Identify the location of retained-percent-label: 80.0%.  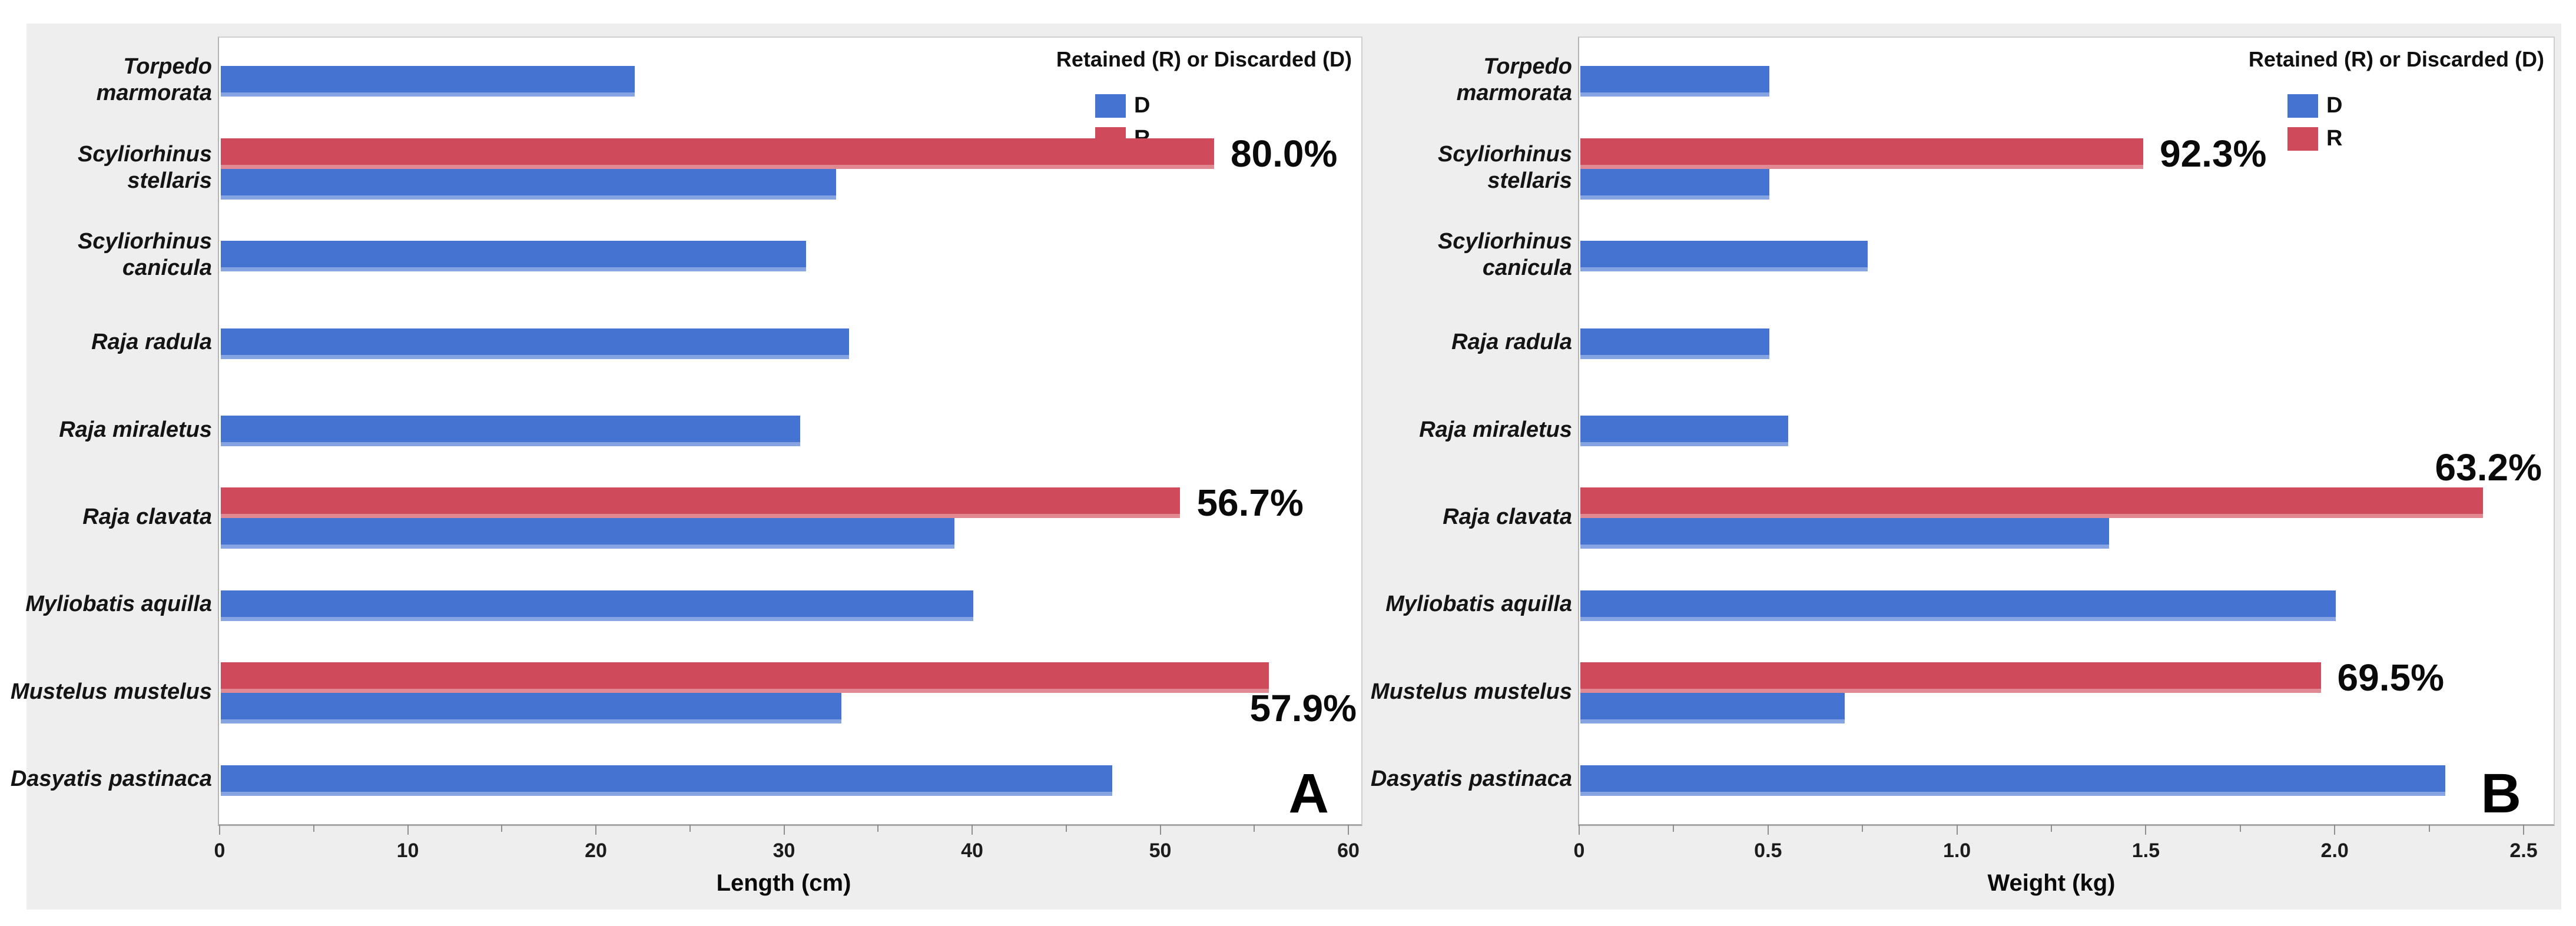
(1284, 153).